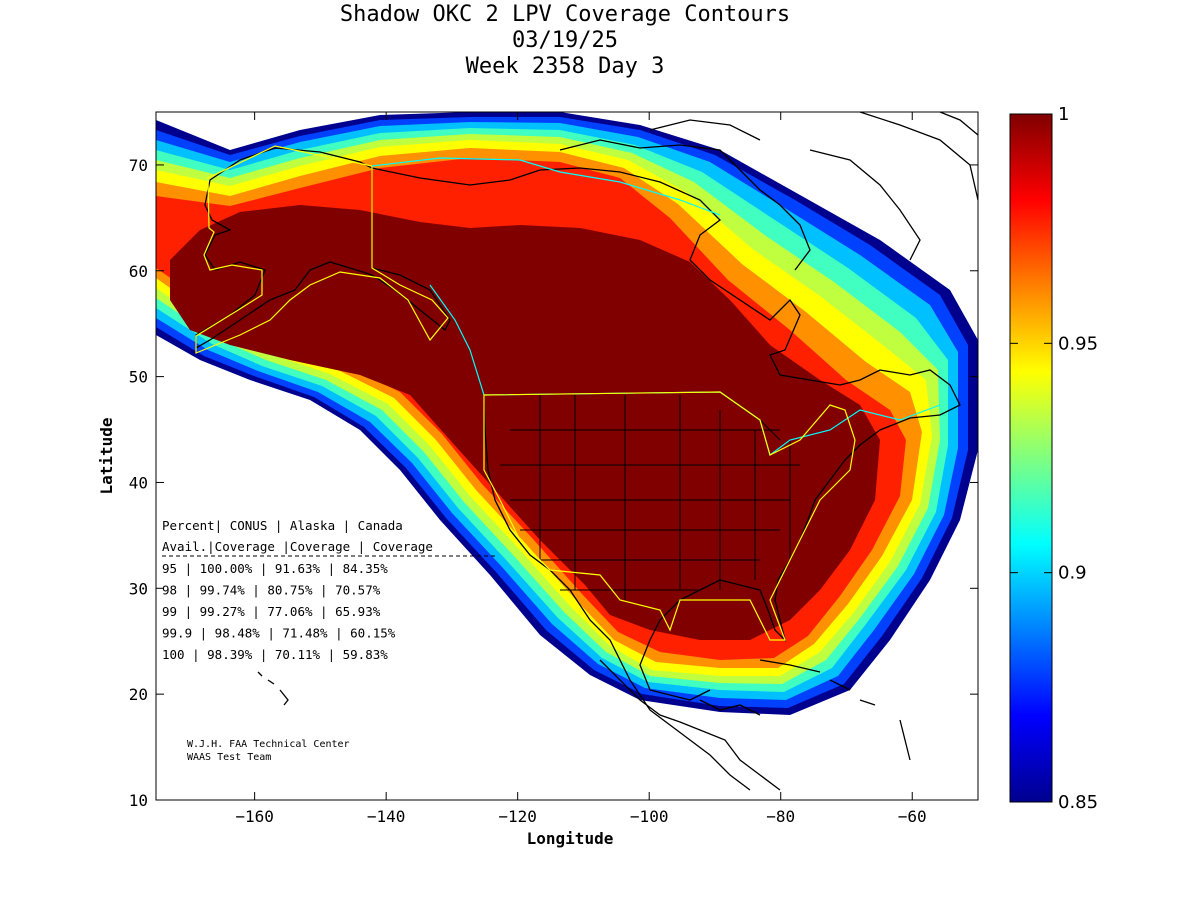 This screenshot has height=900, width=1200. What do you see at coordinates (138, 271) in the screenshot?
I see `y-tick-label: 60` at bounding box center [138, 271].